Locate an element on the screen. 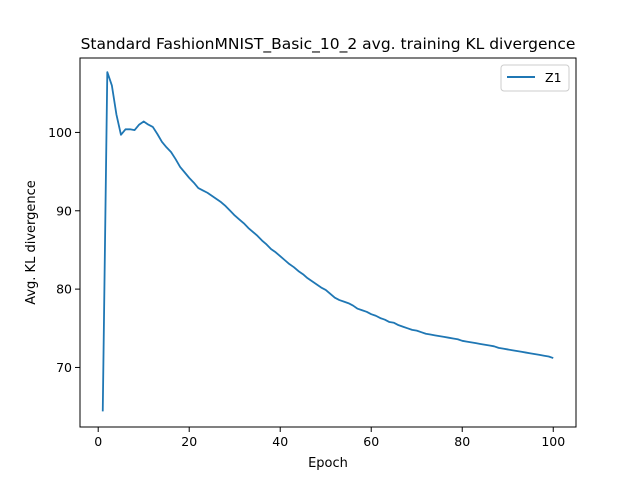  x-axis-label: Epoch is located at coordinates (328, 463).